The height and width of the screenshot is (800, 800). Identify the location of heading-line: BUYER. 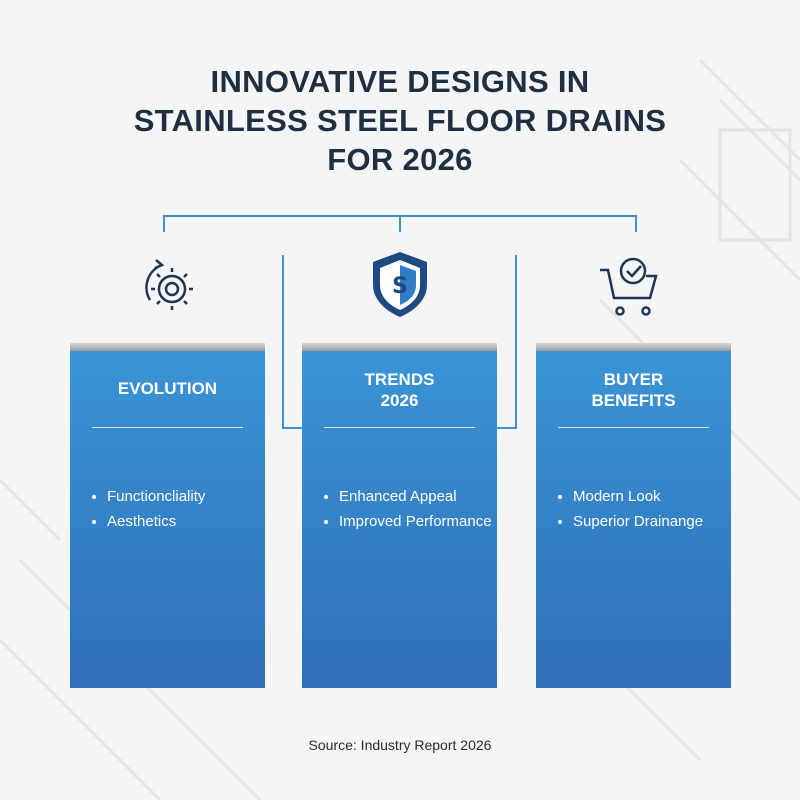
(633, 379).